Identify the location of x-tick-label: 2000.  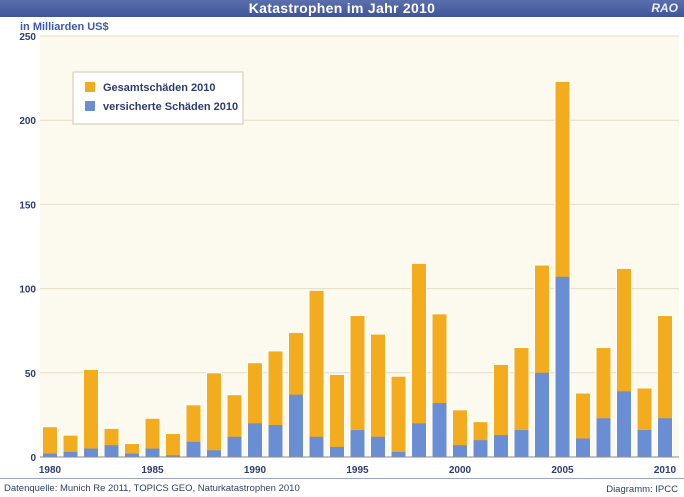
(460, 470).